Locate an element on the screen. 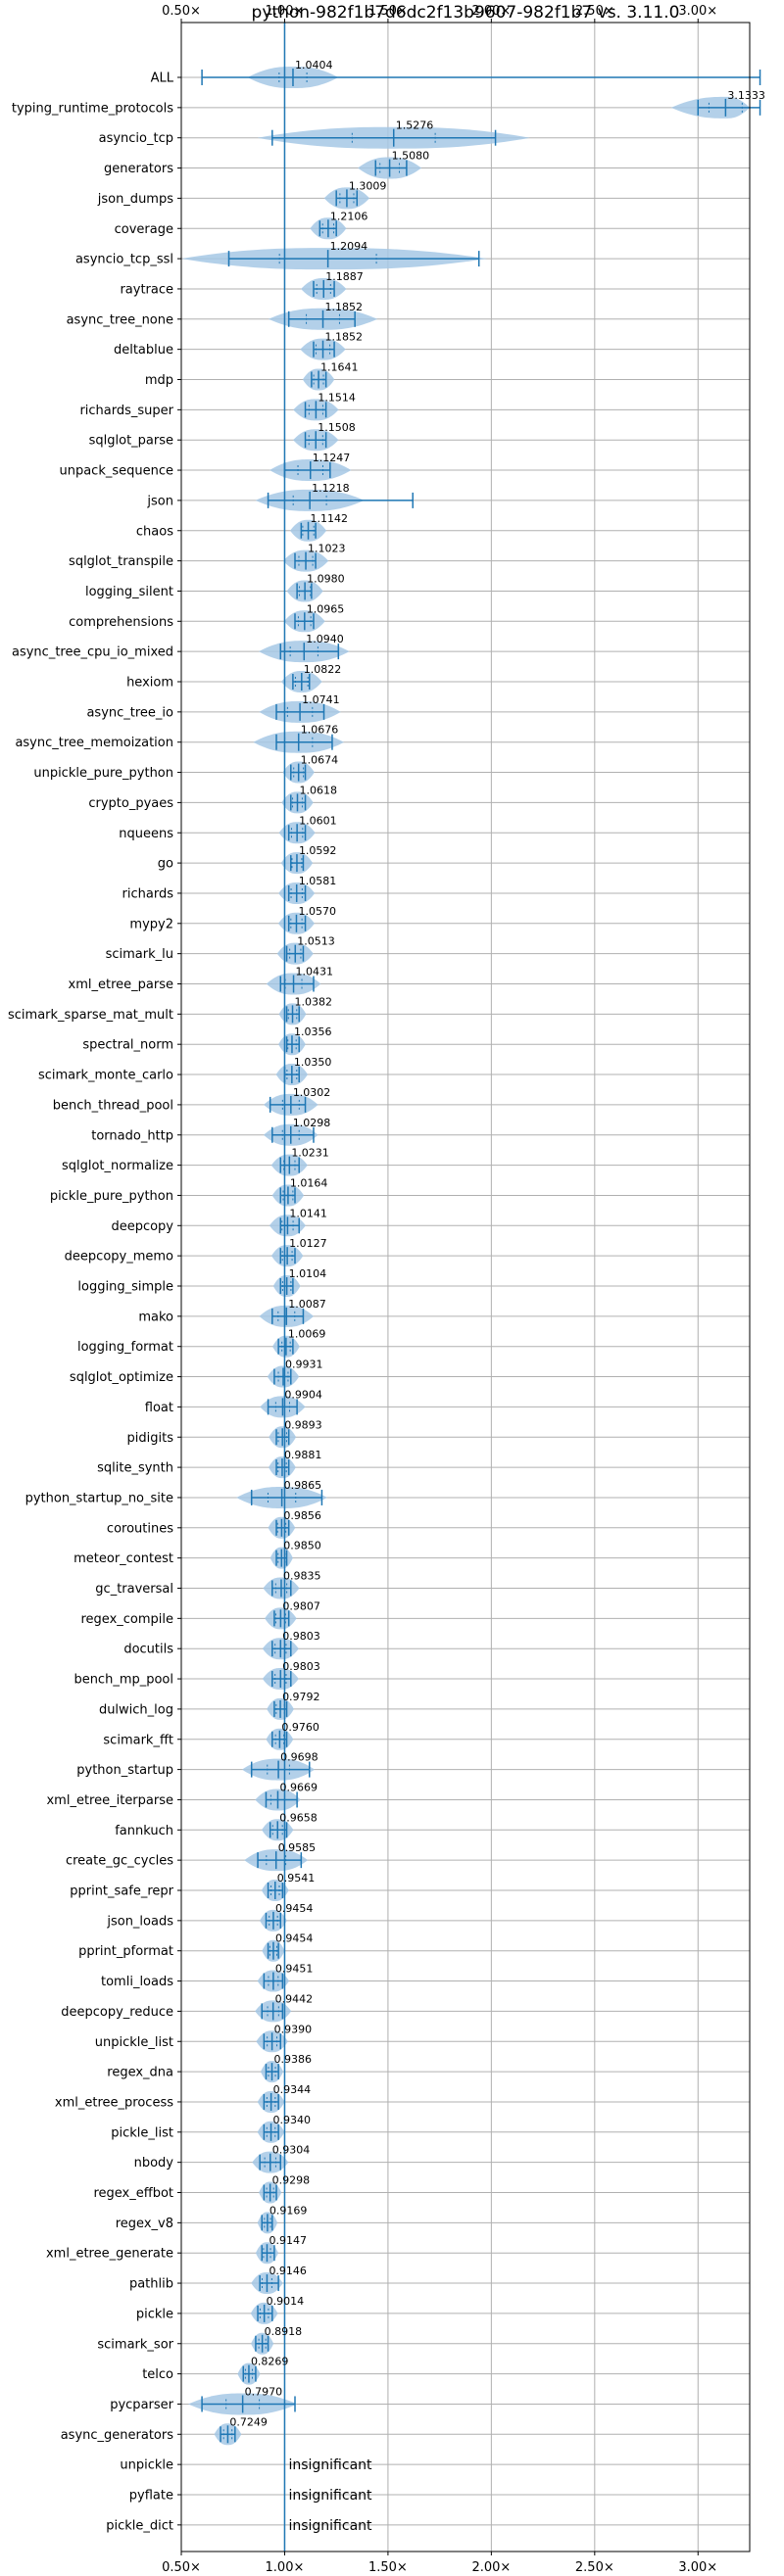 This screenshot has height=2576, width=784. y-tick-label: mako is located at coordinates (156, 1317).